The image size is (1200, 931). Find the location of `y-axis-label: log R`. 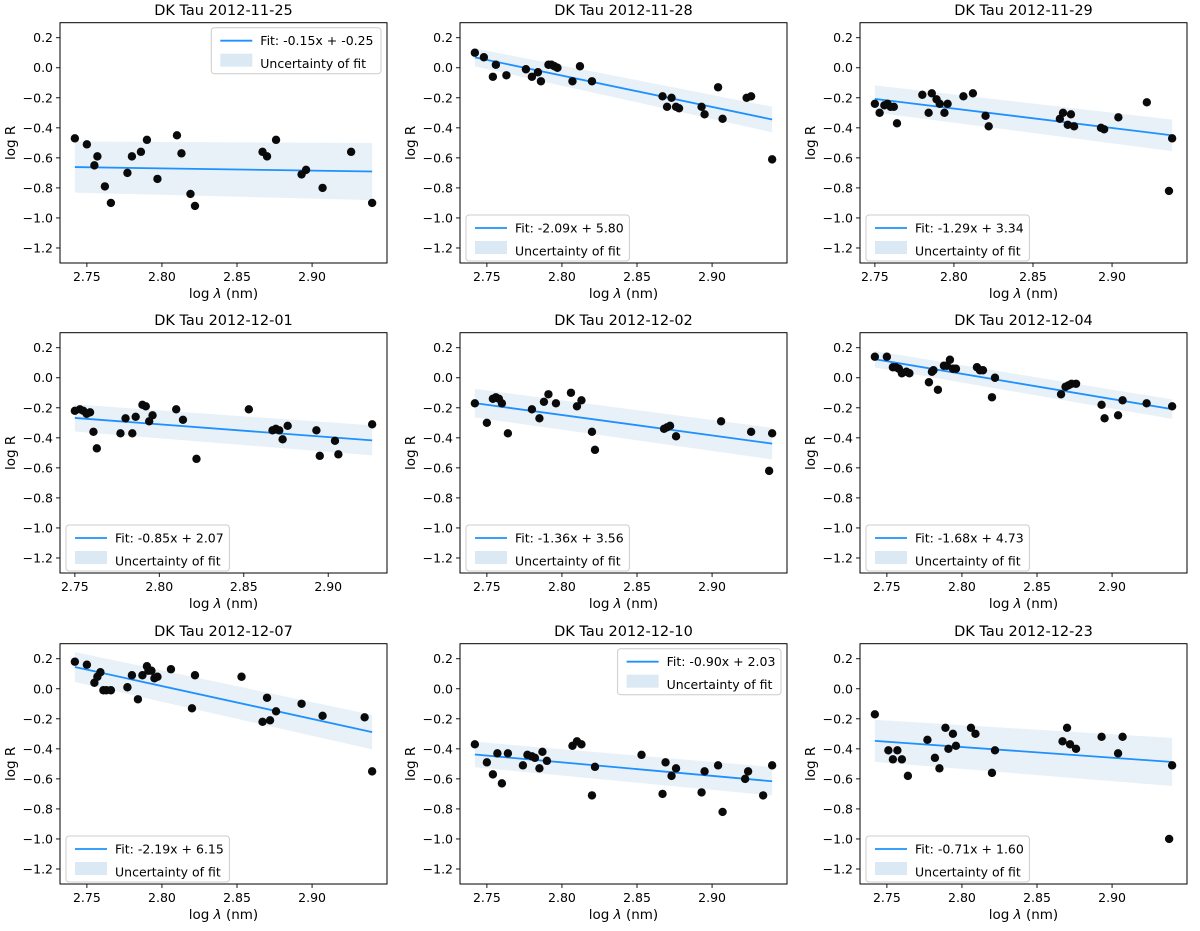

y-axis-label: log R is located at coordinates (811, 453).